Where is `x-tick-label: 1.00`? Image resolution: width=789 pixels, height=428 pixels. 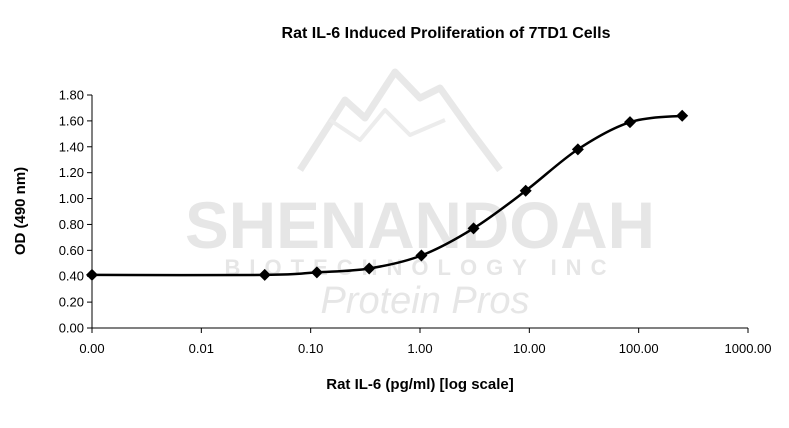
x-tick-label: 1.00 is located at coordinates (419, 348).